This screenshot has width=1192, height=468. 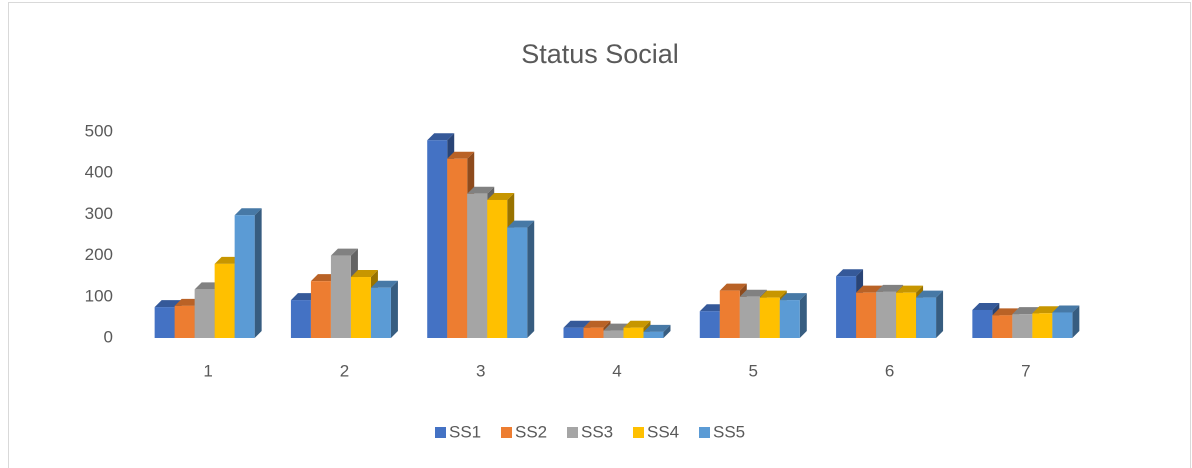 What do you see at coordinates (753, 370) in the screenshot?
I see `x-tick-label: 5` at bounding box center [753, 370].